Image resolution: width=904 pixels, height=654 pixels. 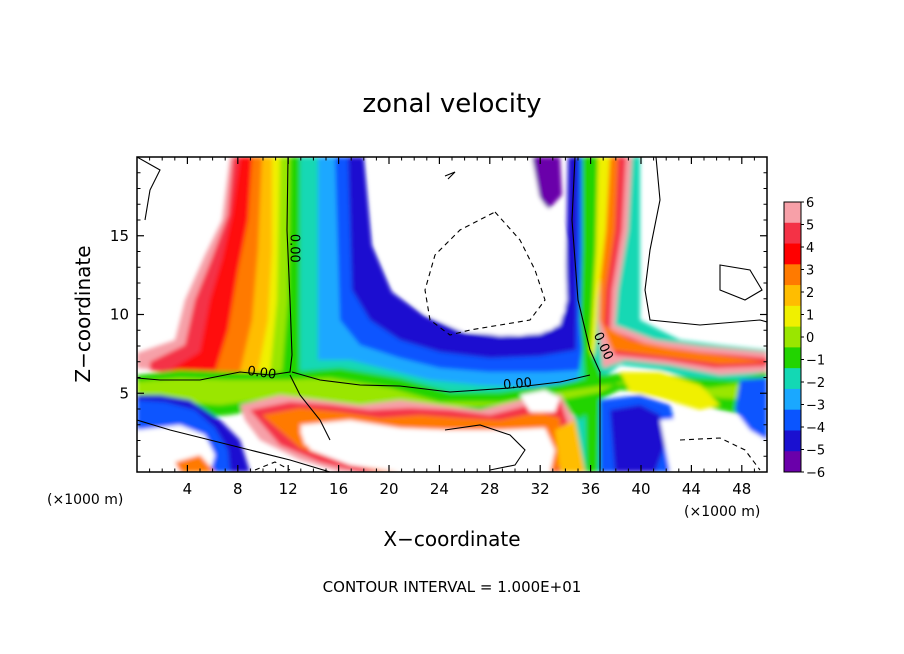 What do you see at coordinates (451, 539) in the screenshot?
I see `x-axis-label: X−coordinate` at bounding box center [451, 539].